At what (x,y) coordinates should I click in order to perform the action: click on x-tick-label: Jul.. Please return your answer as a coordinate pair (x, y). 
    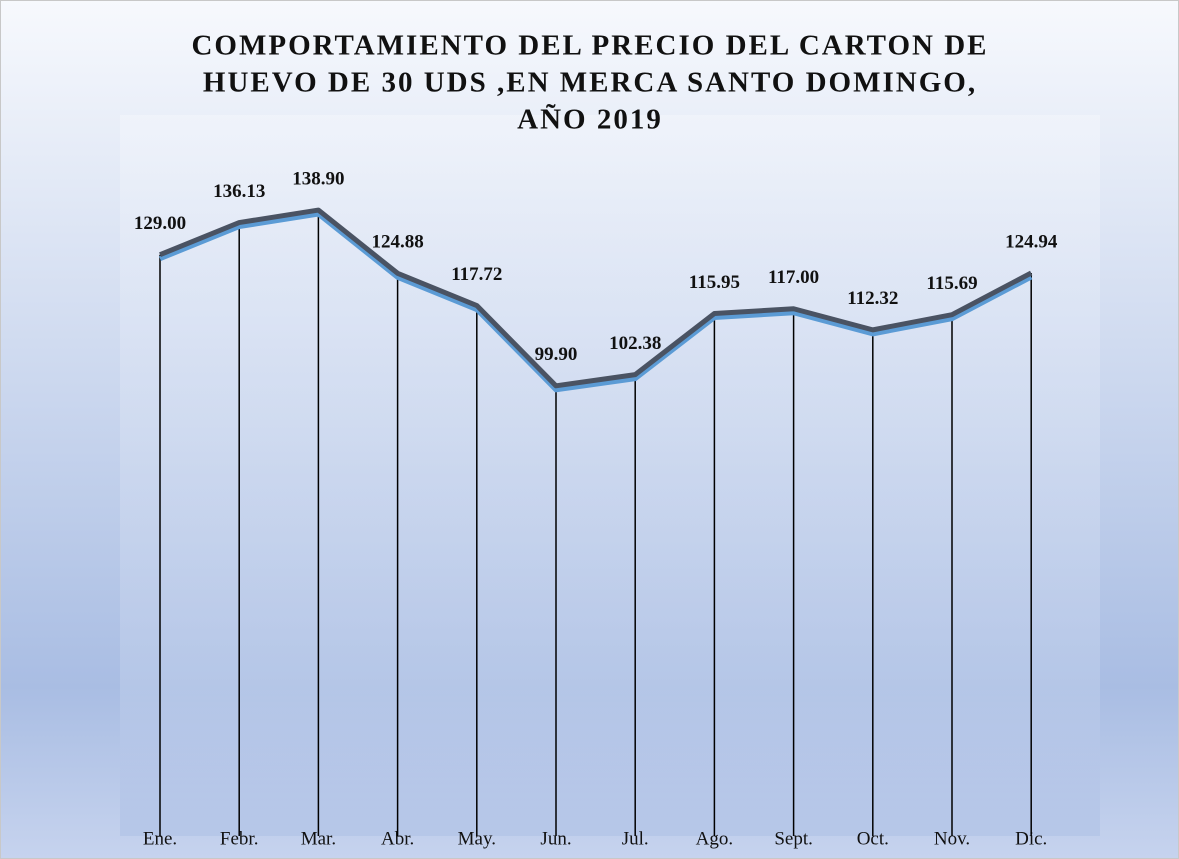
    Looking at the image, I should click on (635, 838).